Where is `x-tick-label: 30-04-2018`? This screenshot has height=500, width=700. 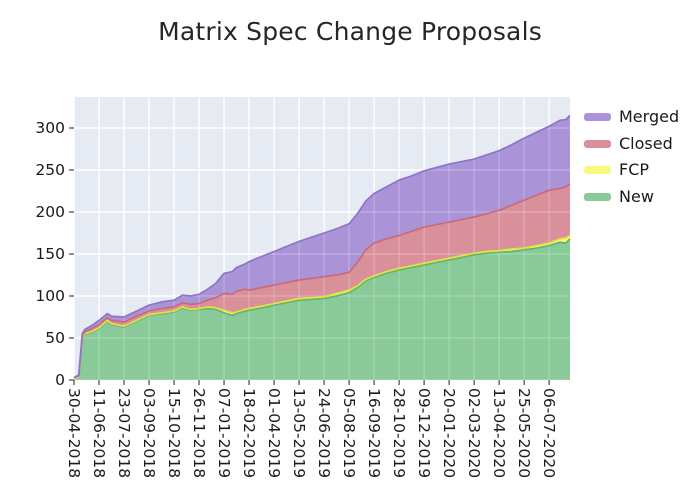 x-tick-label: 30-04-2018 is located at coordinates (74, 433).